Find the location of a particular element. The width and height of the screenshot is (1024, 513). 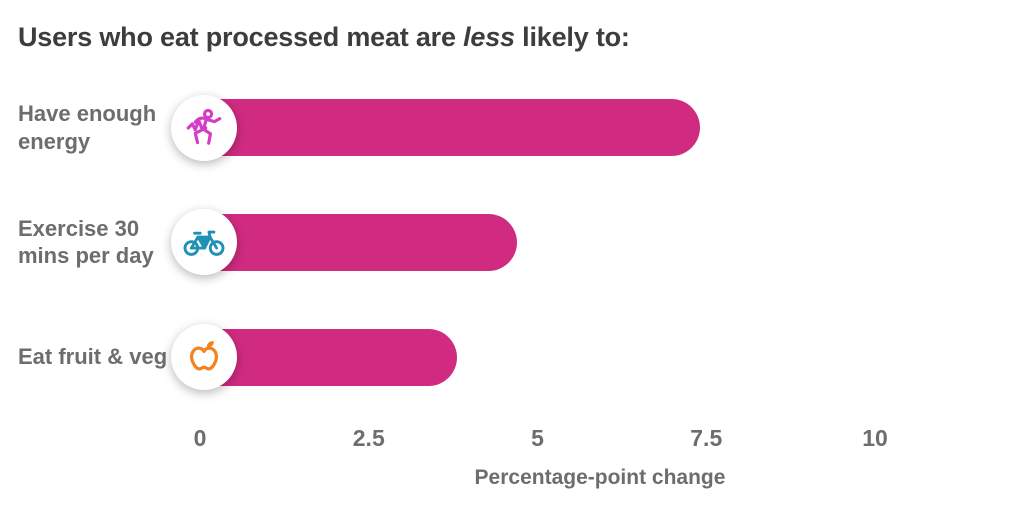

chart-title-pre: Users who eat processed meat are is located at coordinates (241, 37).